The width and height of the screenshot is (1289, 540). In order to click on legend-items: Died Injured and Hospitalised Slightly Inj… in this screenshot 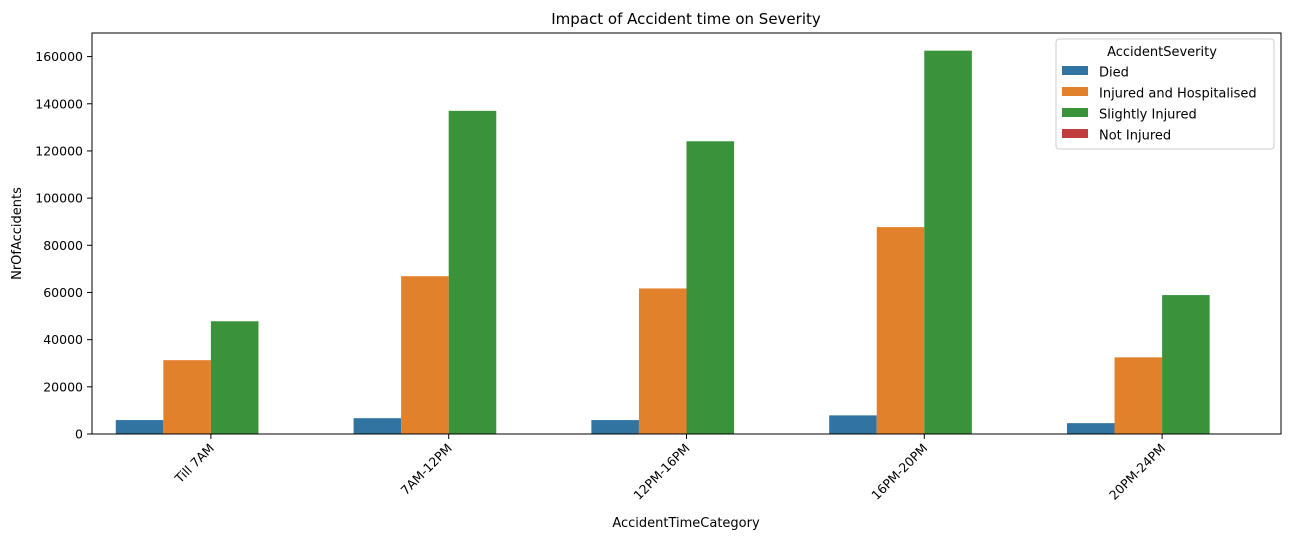, I will do `click(1159, 105)`.